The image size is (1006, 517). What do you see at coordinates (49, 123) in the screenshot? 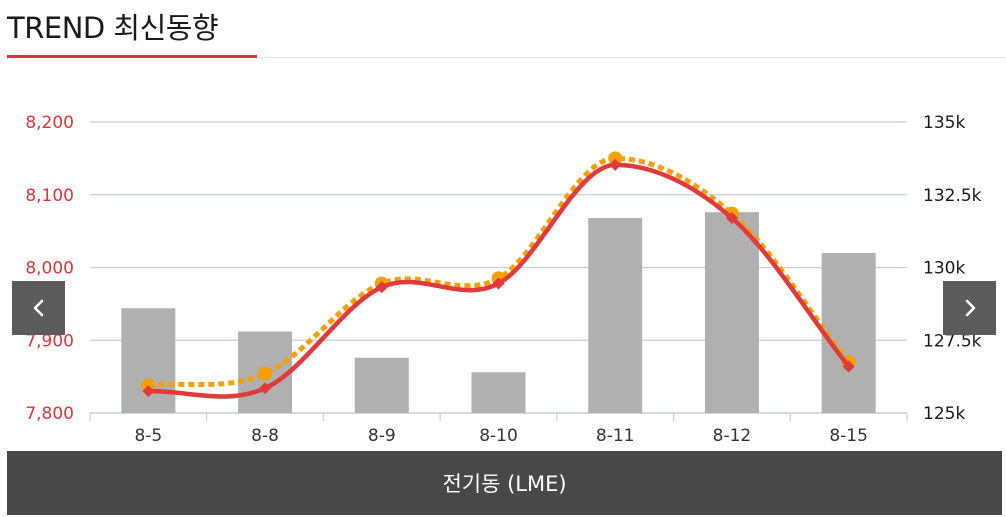
I see `left-axis-tick-label: 8,200` at bounding box center [49, 123].